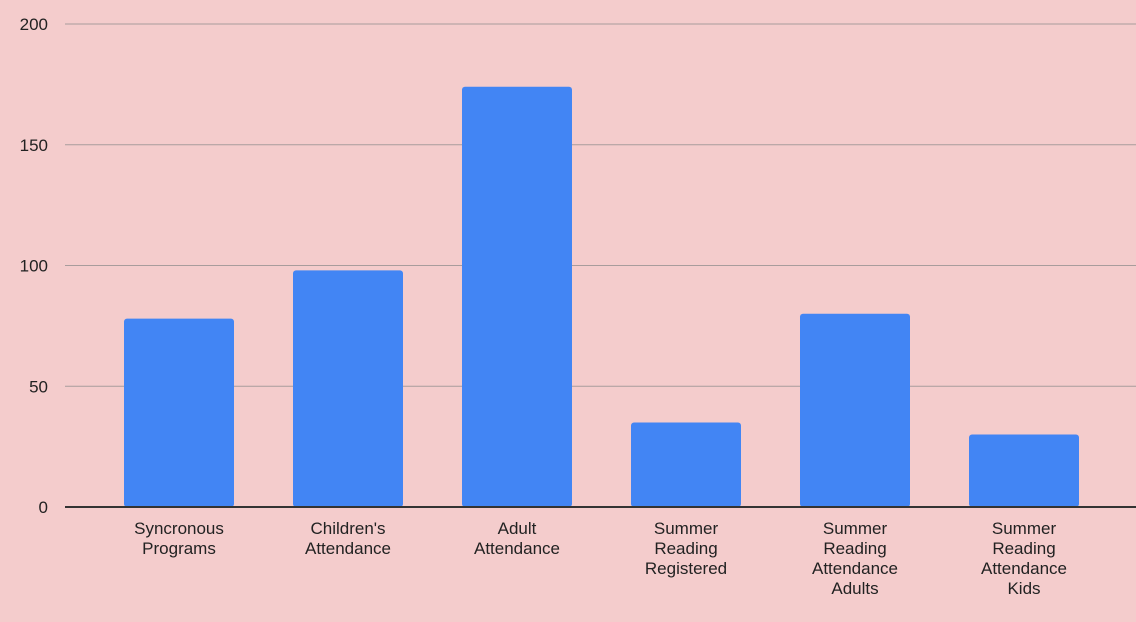 This screenshot has height=622, width=1136. What do you see at coordinates (34, 266) in the screenshot?
I see `y-tick-label: 100` at bounding box center [34, 266].